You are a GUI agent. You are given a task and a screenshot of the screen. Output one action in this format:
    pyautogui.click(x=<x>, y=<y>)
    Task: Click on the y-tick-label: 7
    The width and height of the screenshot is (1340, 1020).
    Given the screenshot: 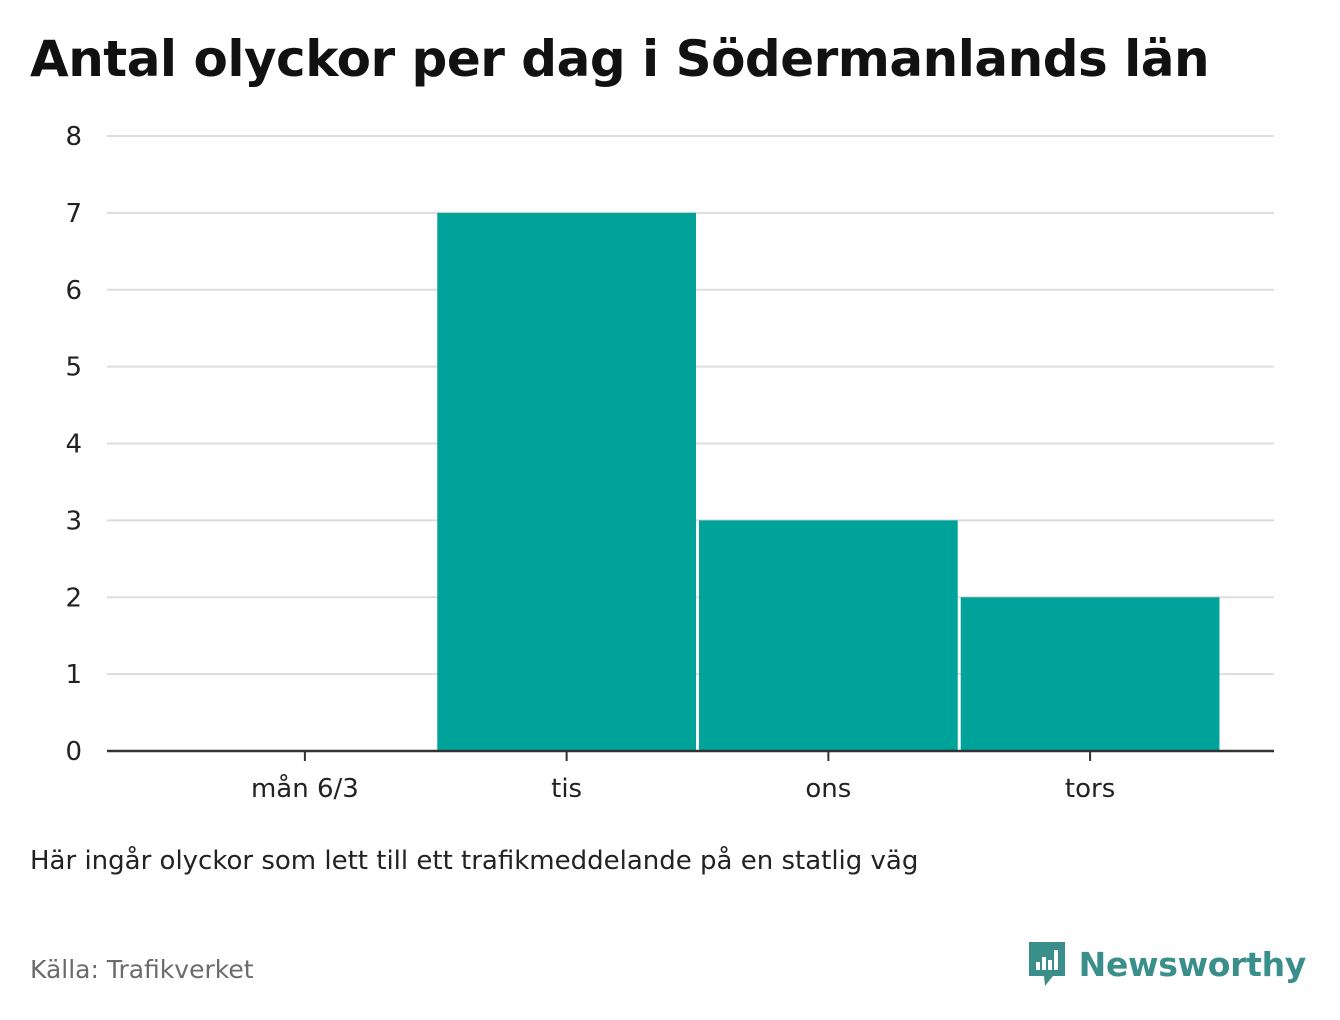 What is the action you would take?
    pyautogui.click(x=73, y=214)
    